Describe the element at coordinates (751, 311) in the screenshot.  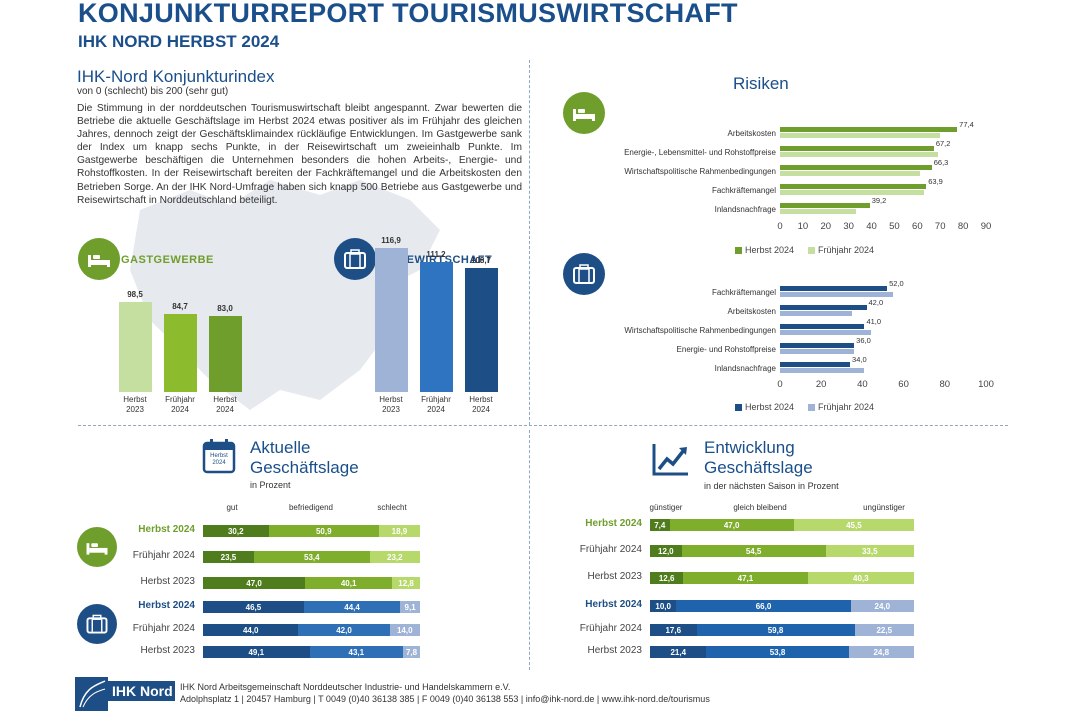
I see `risk-category-label: Arbeitskosten` at that location.